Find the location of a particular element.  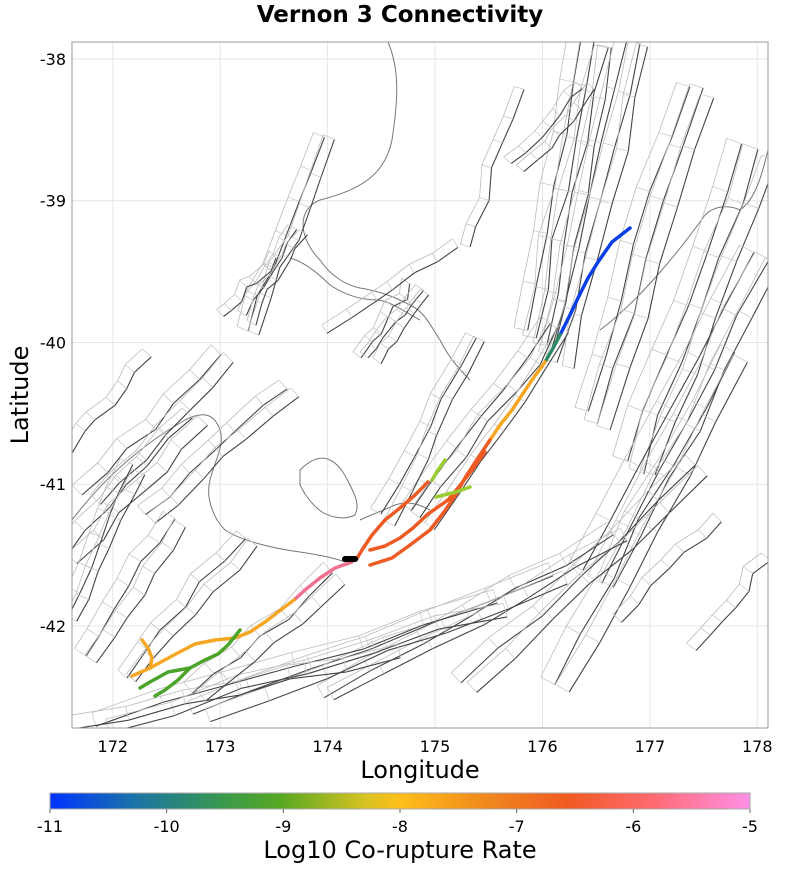

coastline-north-island-west is located at coordinates (386, 211).